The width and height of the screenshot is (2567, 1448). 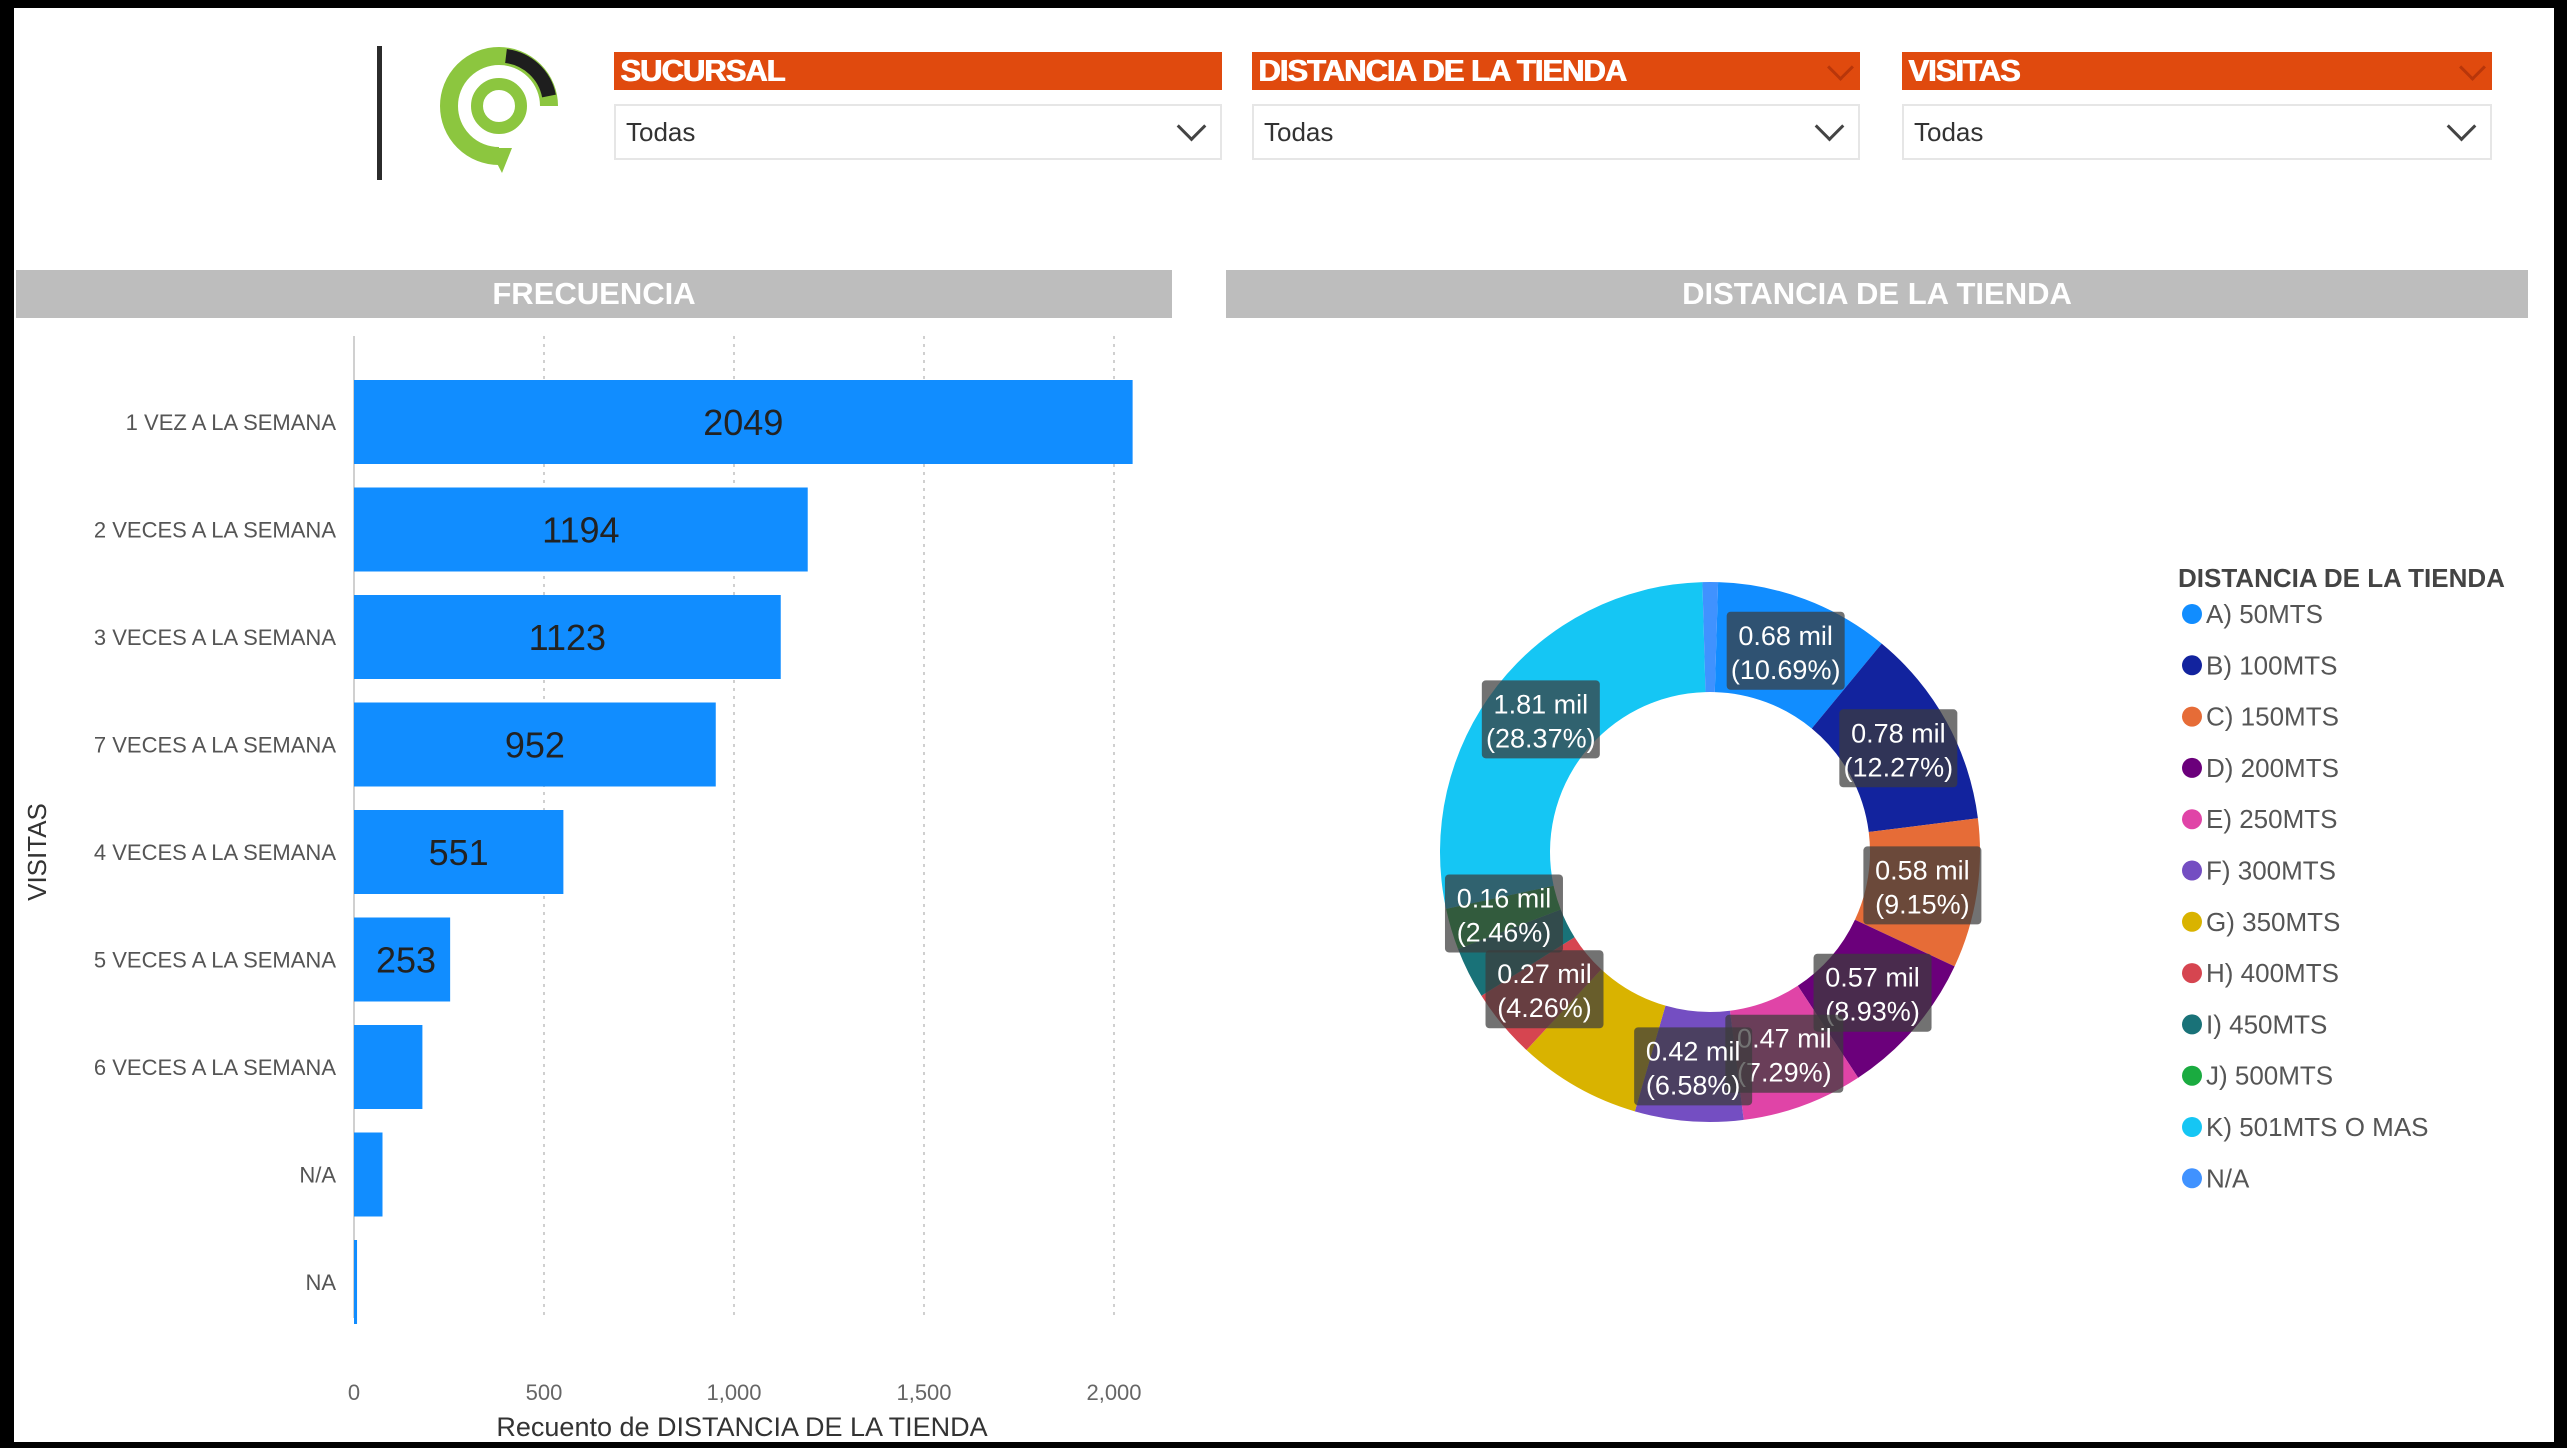 I want to click on x-tick-label: 0, so click(x=354, y=1392).